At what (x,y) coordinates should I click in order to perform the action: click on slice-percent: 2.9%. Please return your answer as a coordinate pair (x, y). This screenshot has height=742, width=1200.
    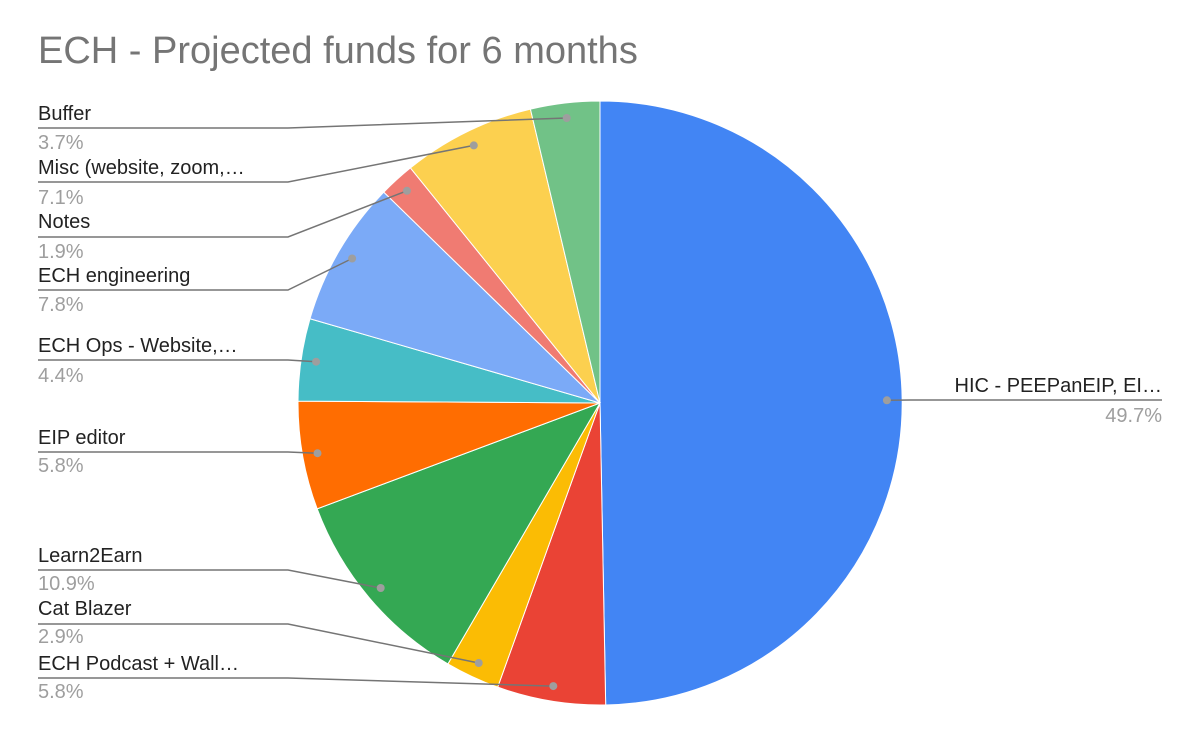
    Looking at the image, I should click on (61, 637).